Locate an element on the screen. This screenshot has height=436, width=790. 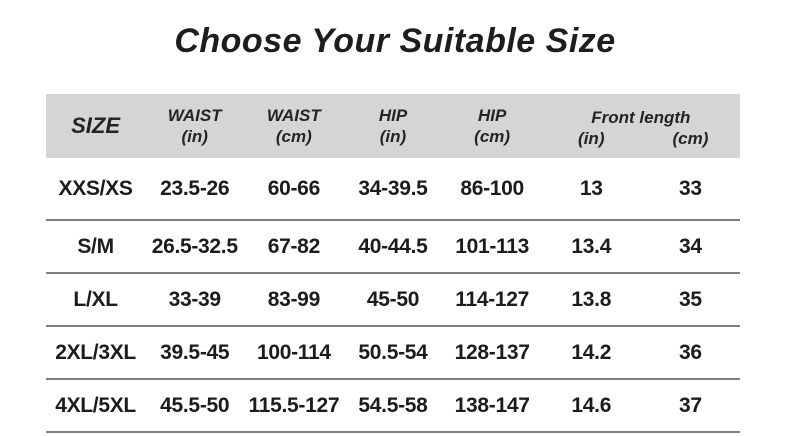
col-header-waist-in: WAIST (in) is located at coordinates (195, 126).